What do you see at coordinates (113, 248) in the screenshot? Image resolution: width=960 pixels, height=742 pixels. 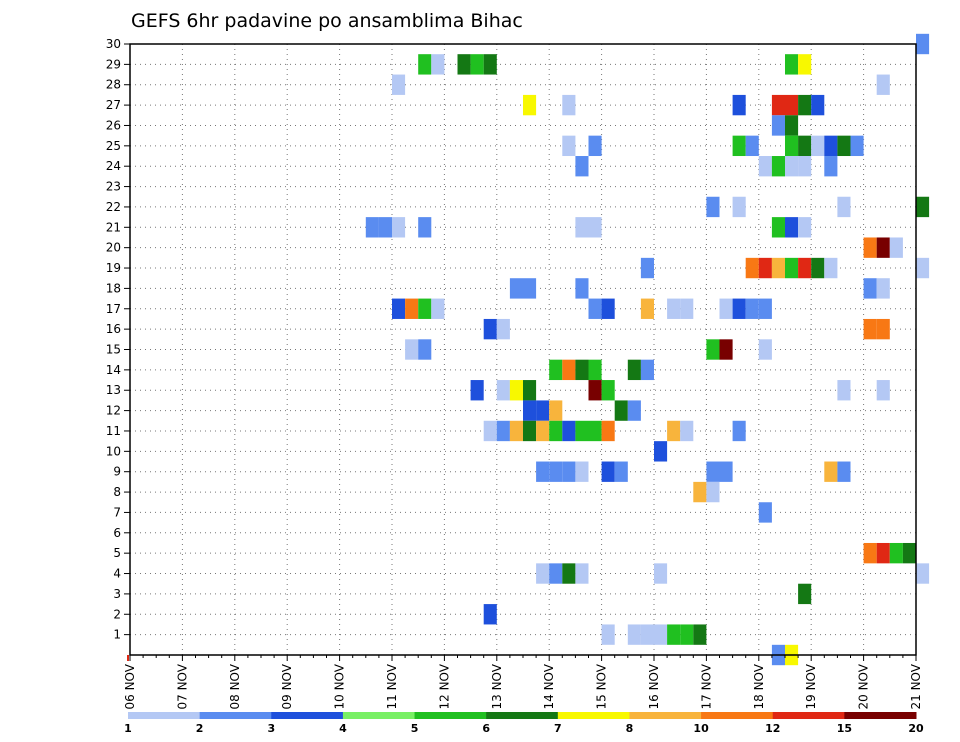 I see `y-tick-label: 20` at bounding box center [113, 248].